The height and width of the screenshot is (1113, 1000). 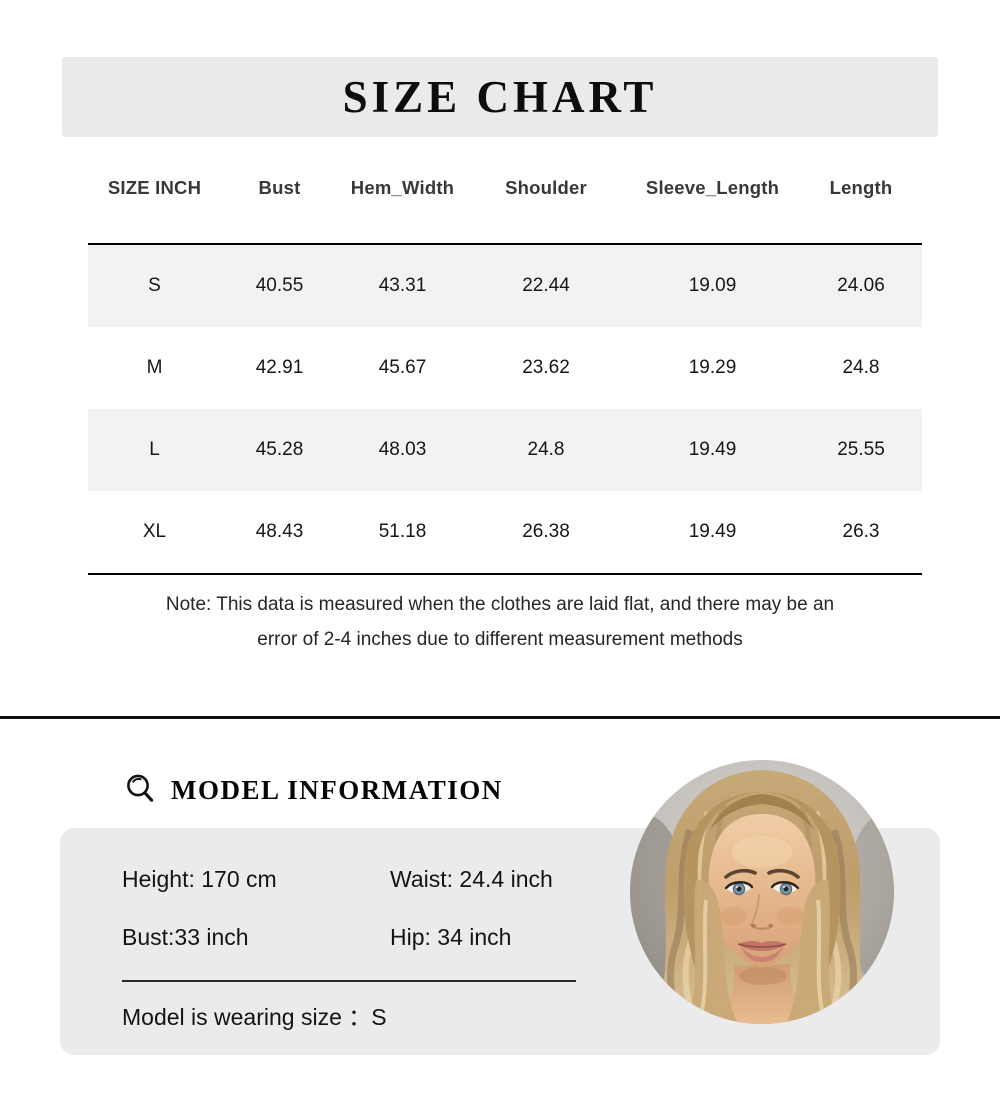 What do you see at coordinates (154, 285) in the screenshot?
I see `cell-size: S` at bounding box center [154, 285].